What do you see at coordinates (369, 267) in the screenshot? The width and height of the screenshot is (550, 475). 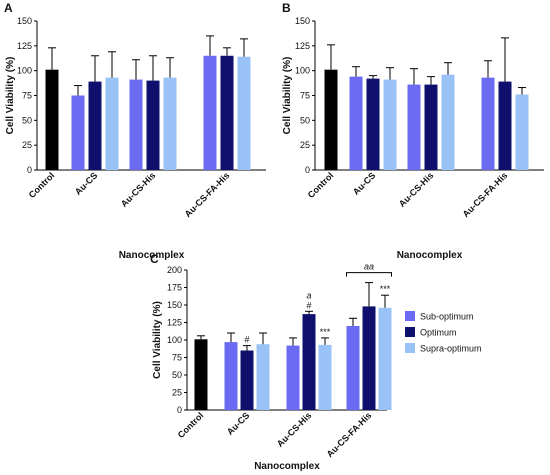 I see `significance-label: aa` at bounding box center [369, 267].